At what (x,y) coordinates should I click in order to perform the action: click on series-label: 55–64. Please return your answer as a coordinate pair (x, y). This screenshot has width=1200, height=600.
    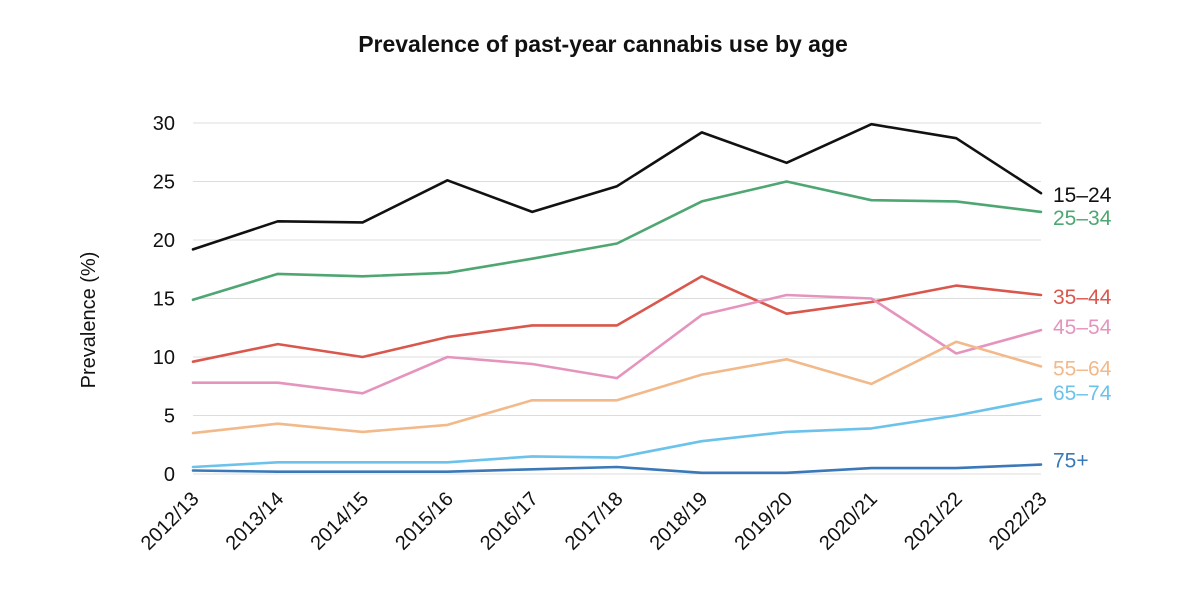
    Looking at the image, I should click on (1082, 368).